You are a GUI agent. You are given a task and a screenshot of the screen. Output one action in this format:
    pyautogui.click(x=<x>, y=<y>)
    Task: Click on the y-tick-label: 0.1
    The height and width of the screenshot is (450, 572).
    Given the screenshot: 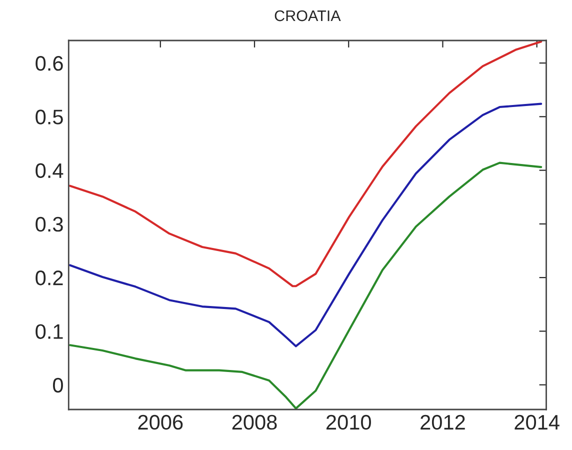 What is the action you would take?
    pyautogui.click(x=49, y=331)
    